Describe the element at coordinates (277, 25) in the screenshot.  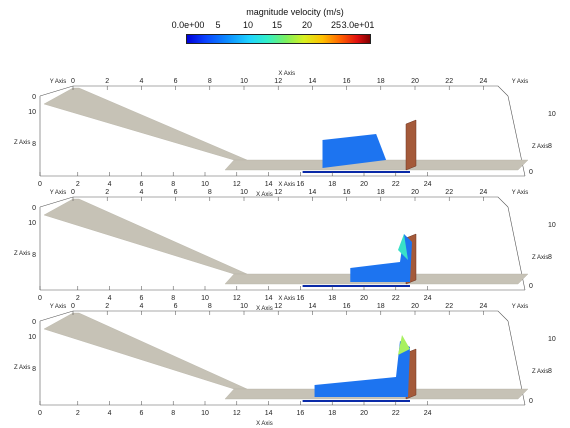
I see `colorbar-tick: 15` at that location.